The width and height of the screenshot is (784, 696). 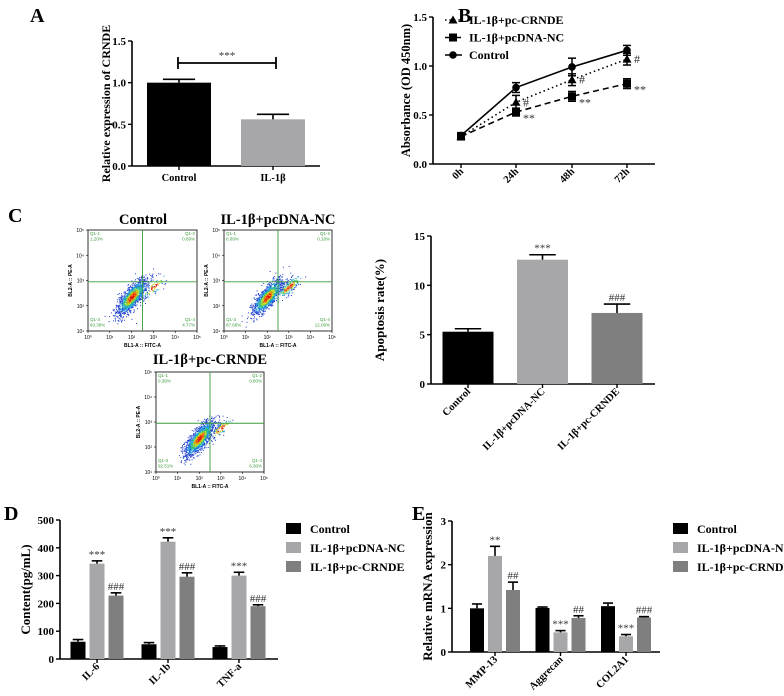 What do you see at coordinates (516, 101) in the screenshot?
I see `triangle-marker` at bounding box center [516, 101].